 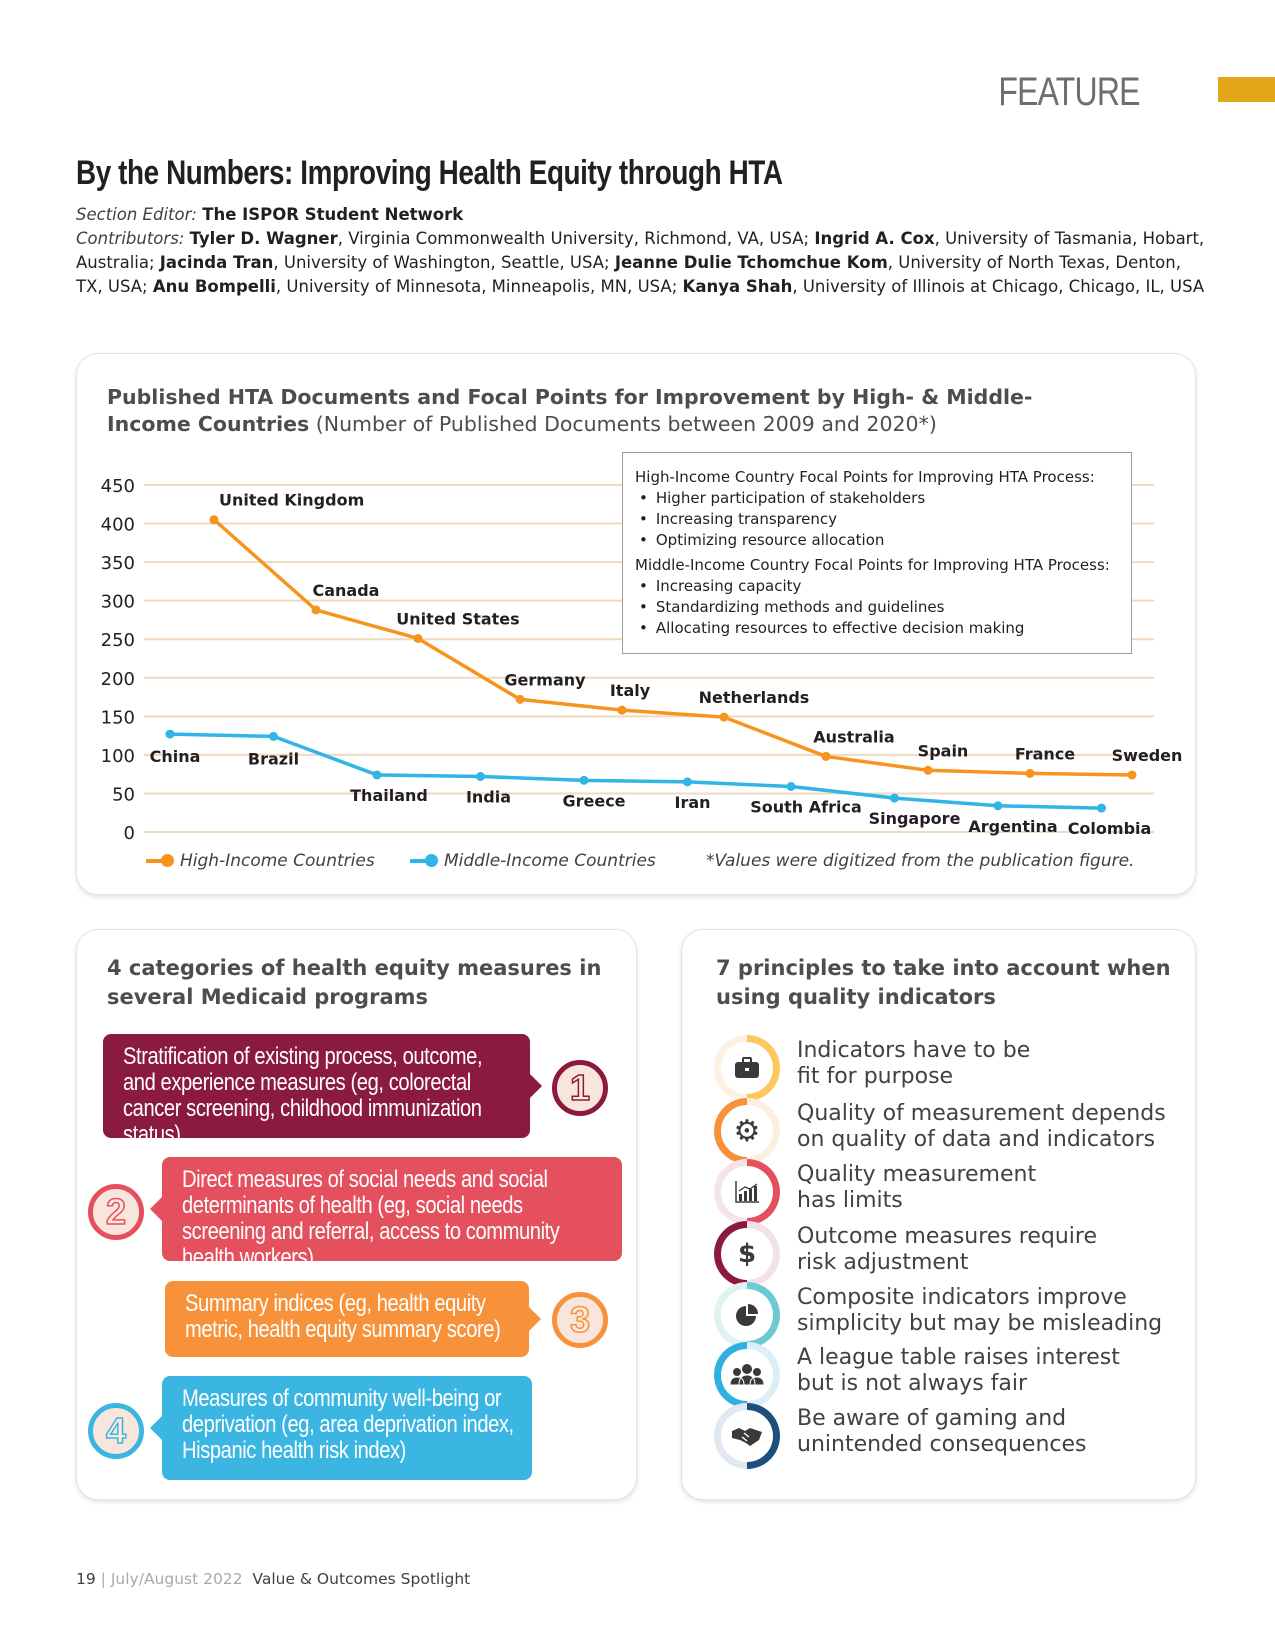 I want to click on contributor-name: Kanya Shah, so click(x=737, y=286).